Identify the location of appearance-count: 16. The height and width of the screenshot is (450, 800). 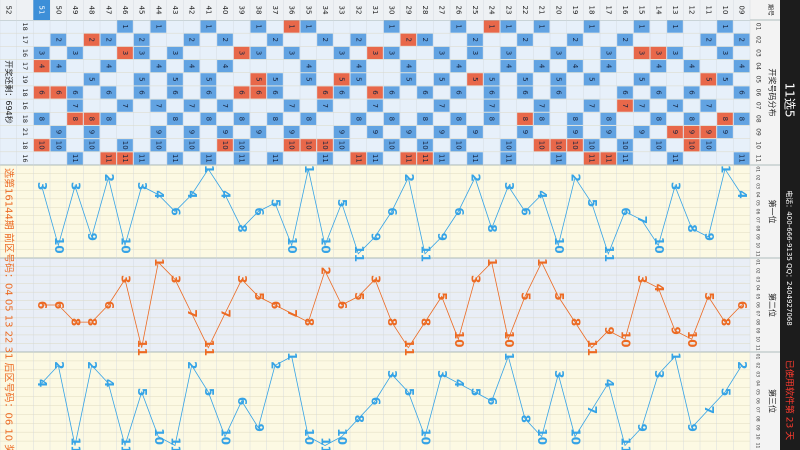
(25, 53).